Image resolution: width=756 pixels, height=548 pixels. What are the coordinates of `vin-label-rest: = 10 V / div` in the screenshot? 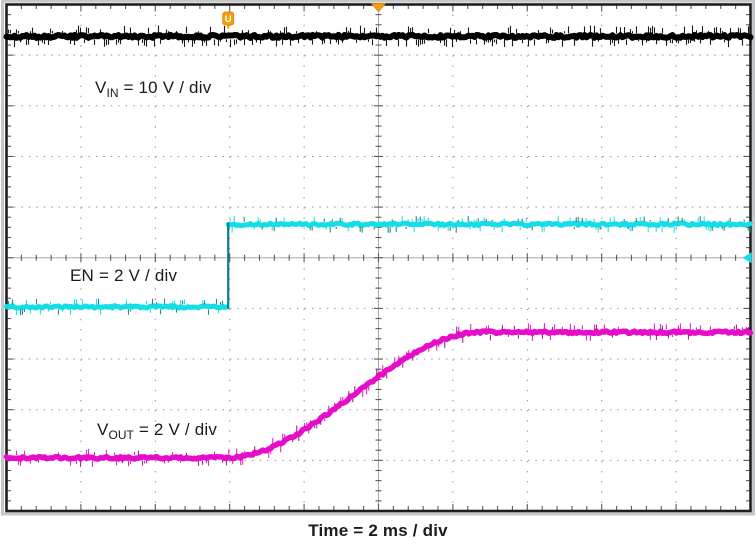 It's located at (165, 87).